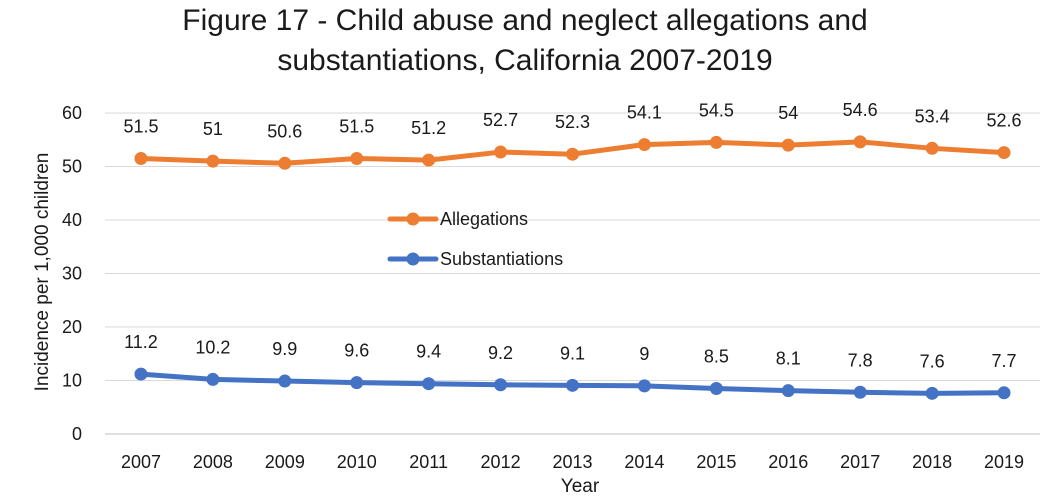 Image resolution: width=1050 pixels, height=497 pixels. What do you see at coordinates (644, 113) in the screenshot?
I see `data-label: 54.1` at bounding box center [644, 113].